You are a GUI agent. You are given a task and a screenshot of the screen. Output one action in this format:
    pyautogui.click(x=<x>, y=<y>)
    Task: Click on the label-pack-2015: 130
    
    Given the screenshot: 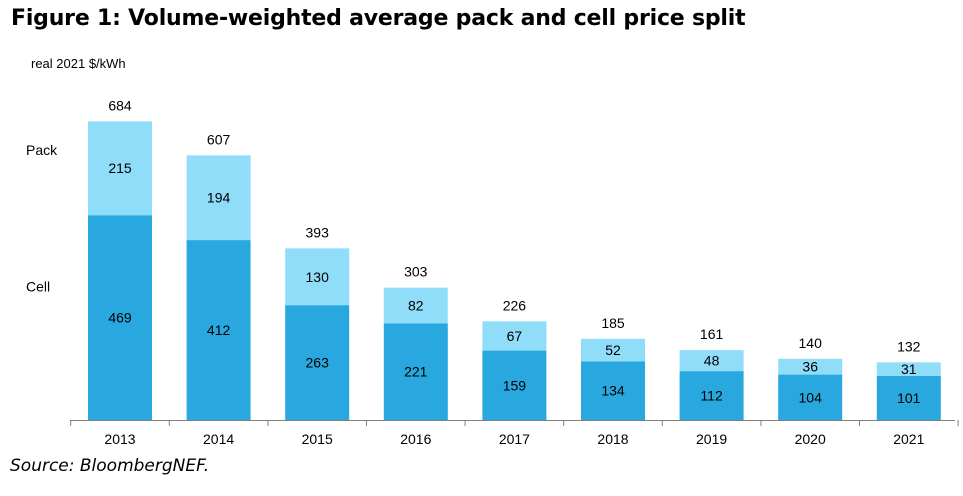 What is the action you would take?
    pyautogui.click(x=318, y=277)
    